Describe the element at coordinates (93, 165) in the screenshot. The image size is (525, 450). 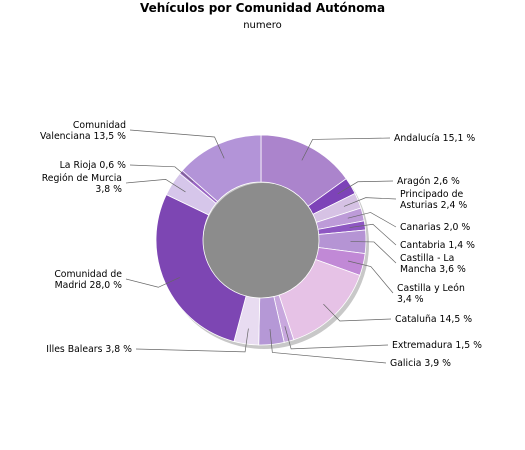
I see `slice-label: La Rioja 0,6 %` at that location.